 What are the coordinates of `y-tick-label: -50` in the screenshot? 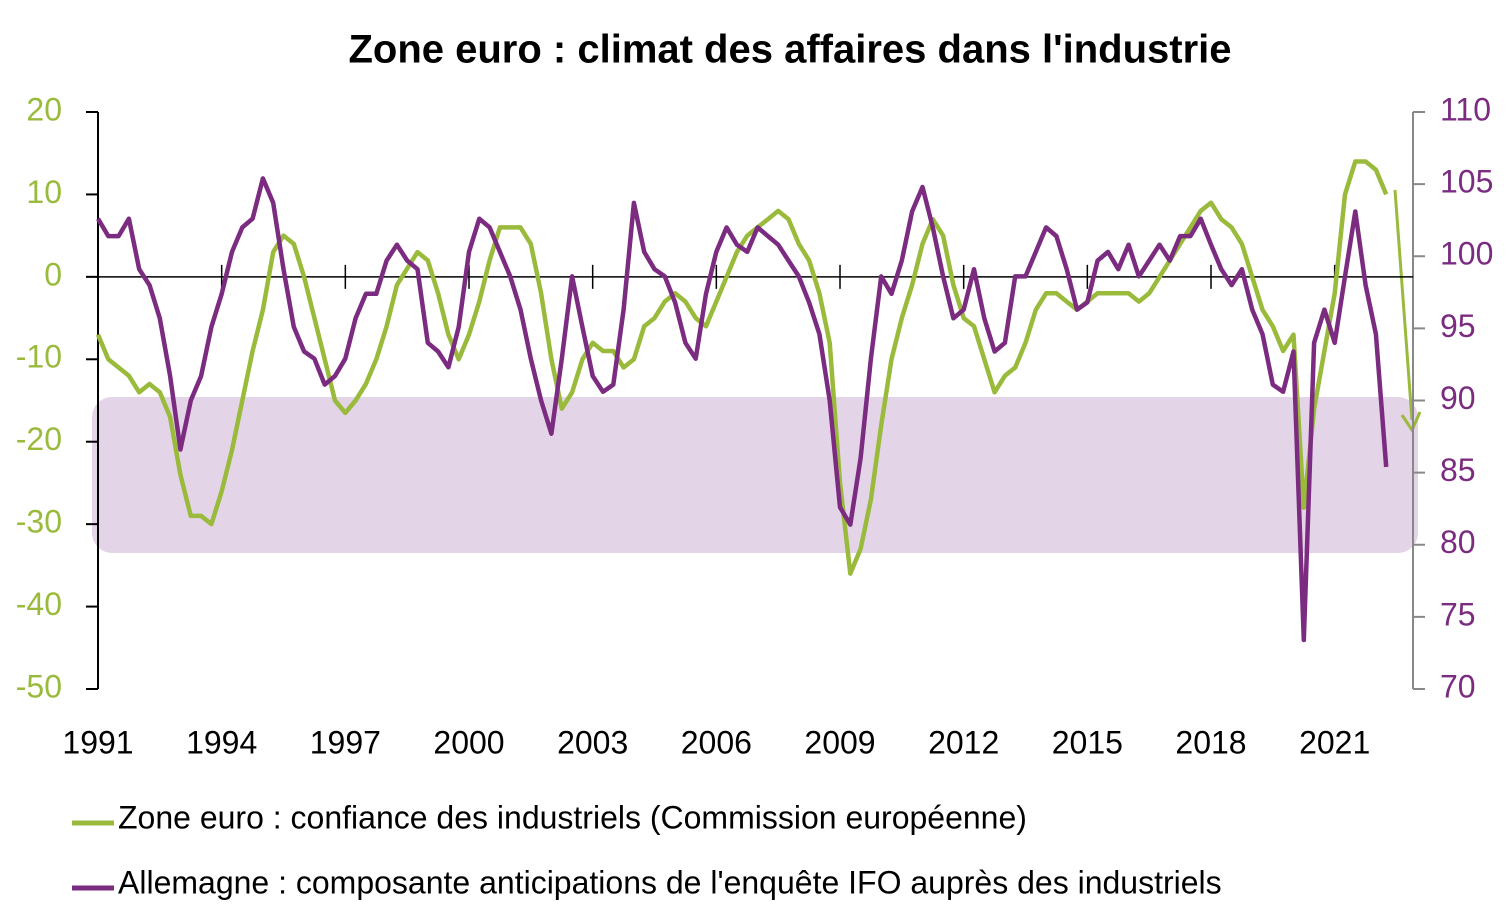 It's located at (39, 686).